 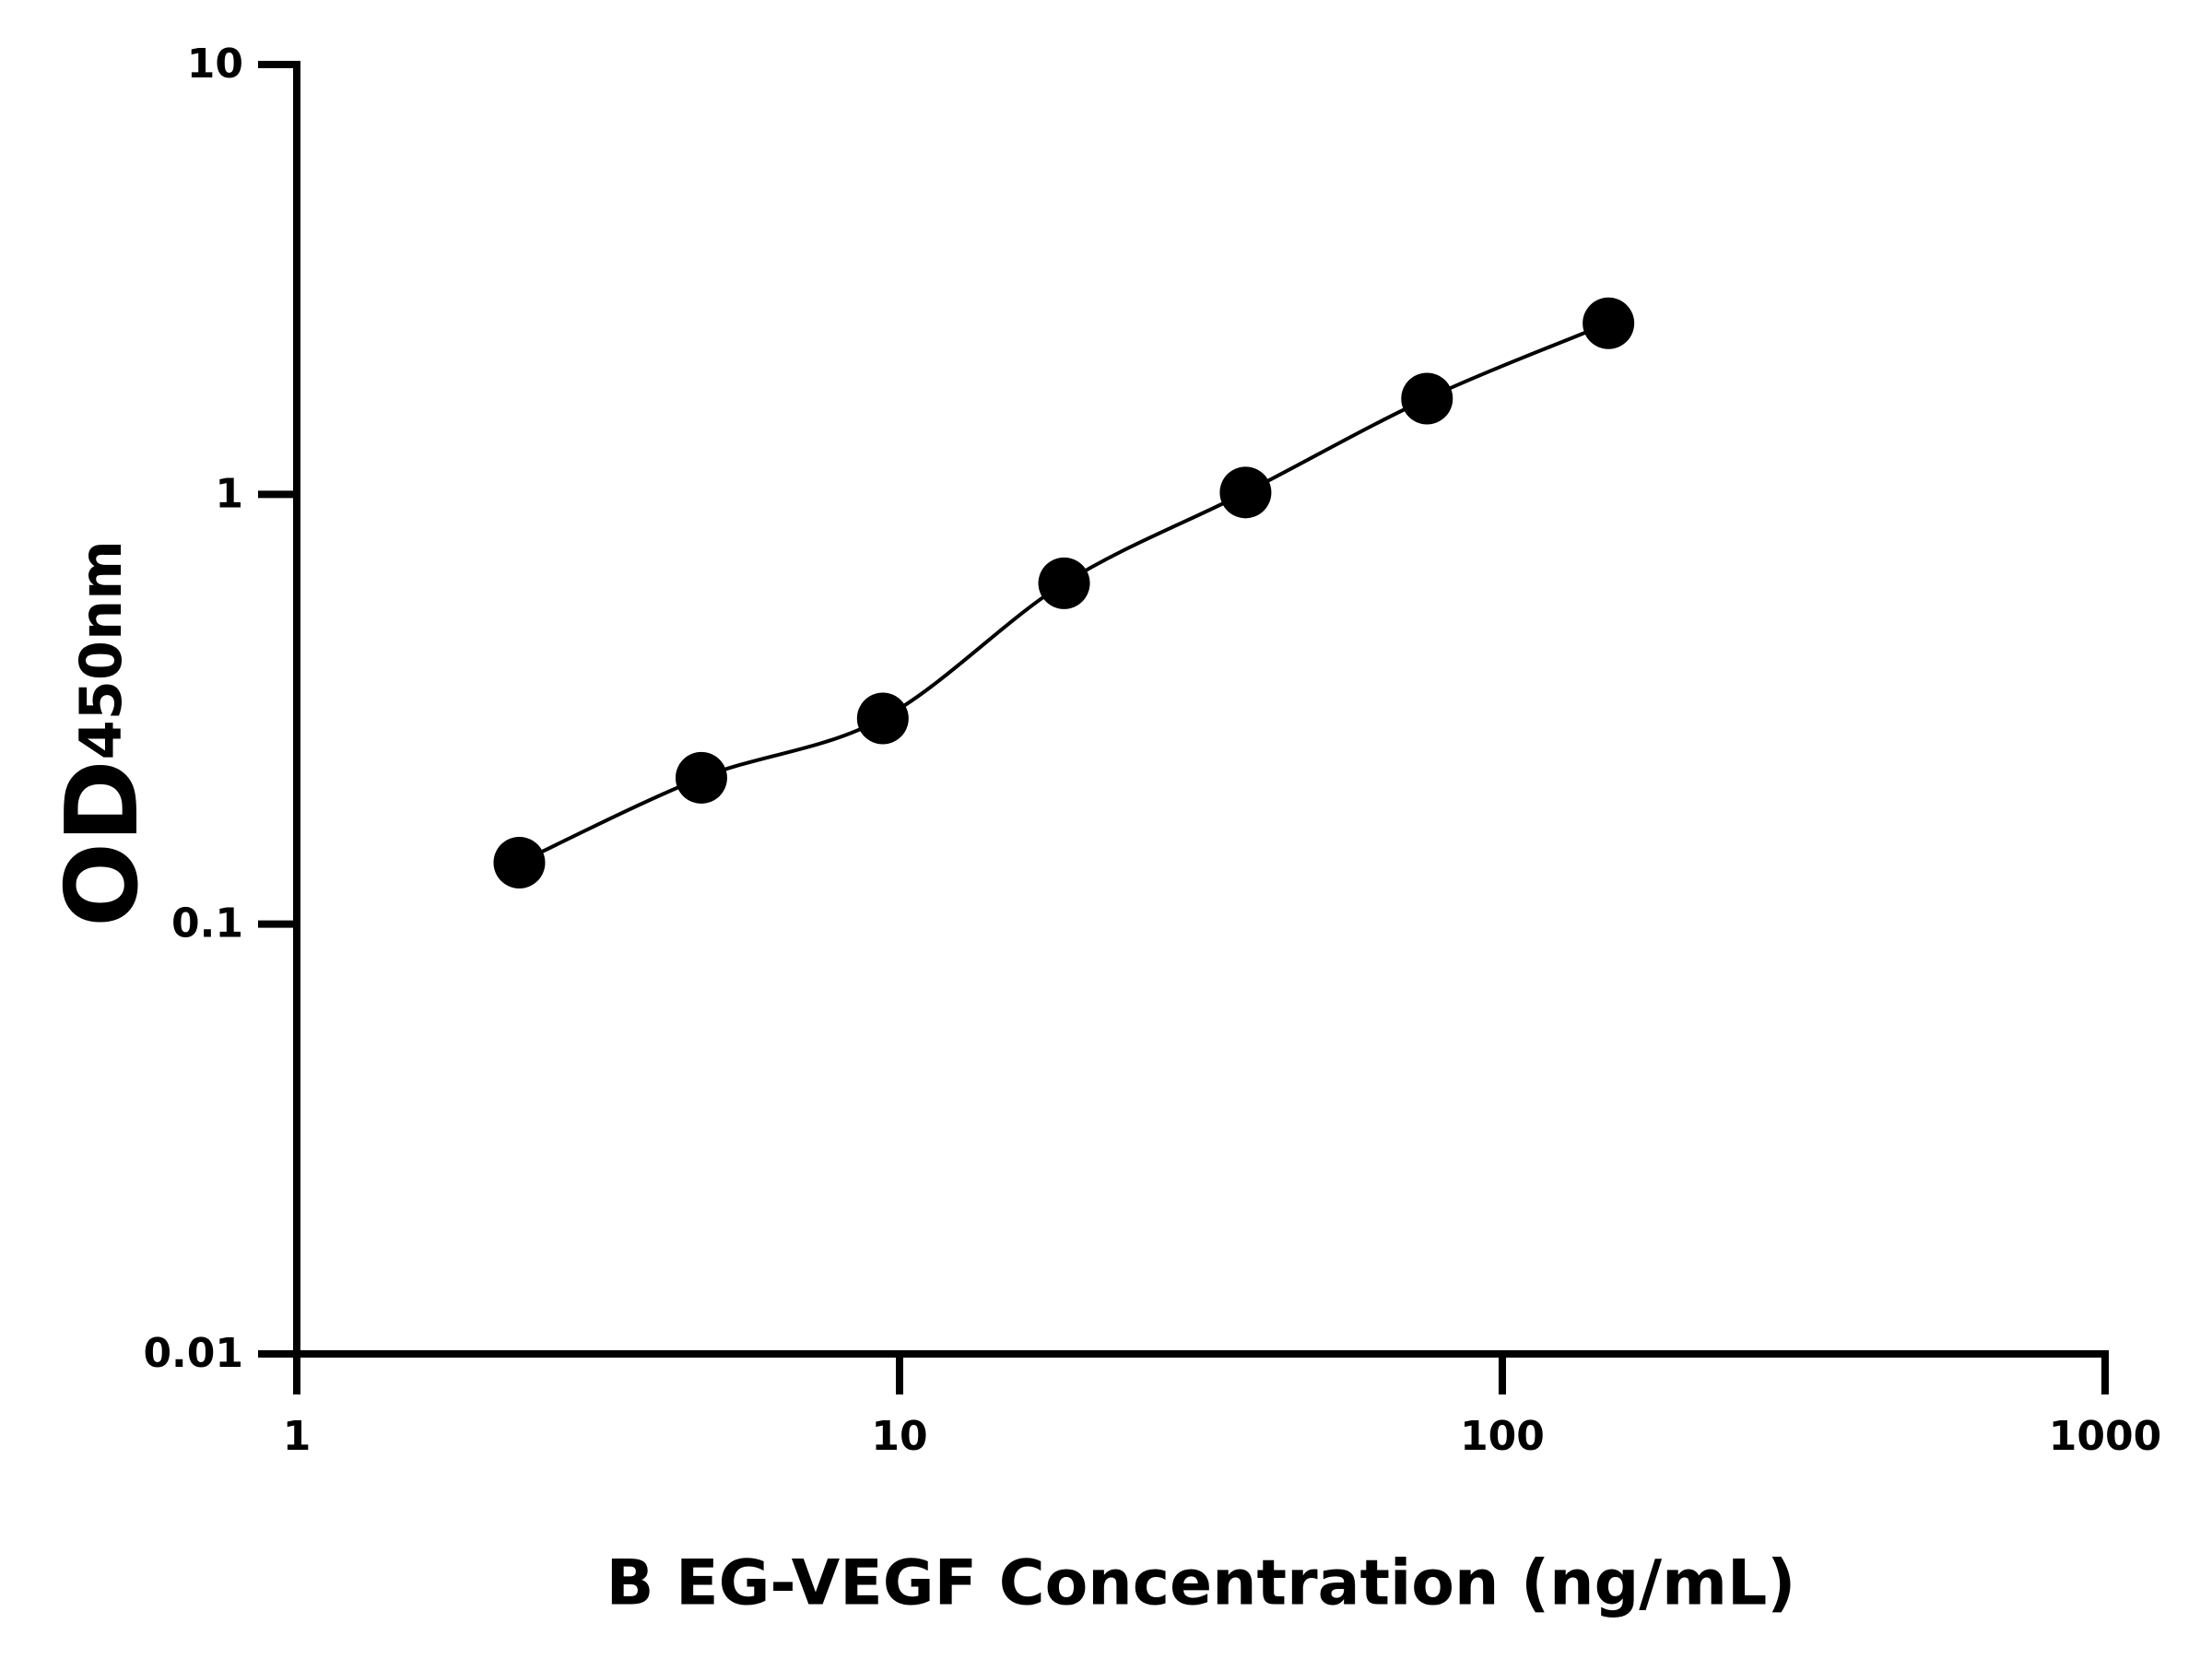 What do you see at coordinates (1201, 1583) in the screenshot?
I see `x-axis-label: B EG-VEGF Concentration (ng/mL)` at bounding box center [1201, 1583].